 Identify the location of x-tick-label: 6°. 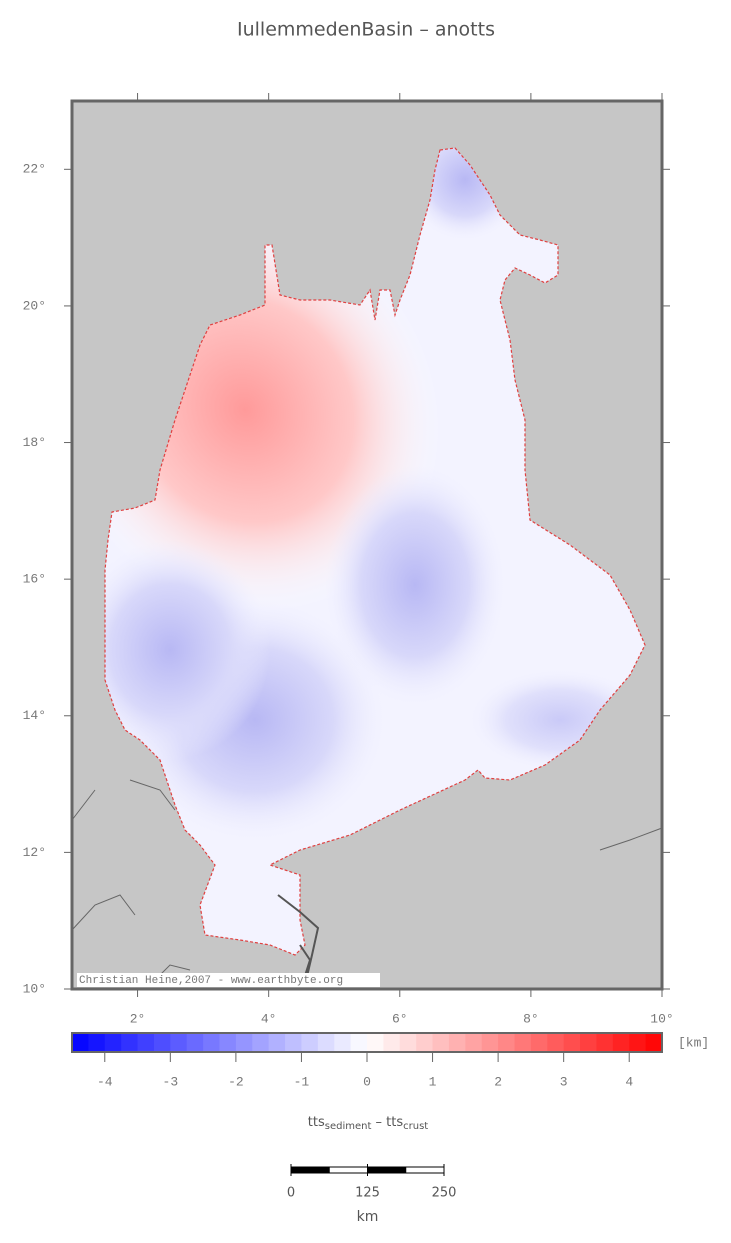
(400, 1018).